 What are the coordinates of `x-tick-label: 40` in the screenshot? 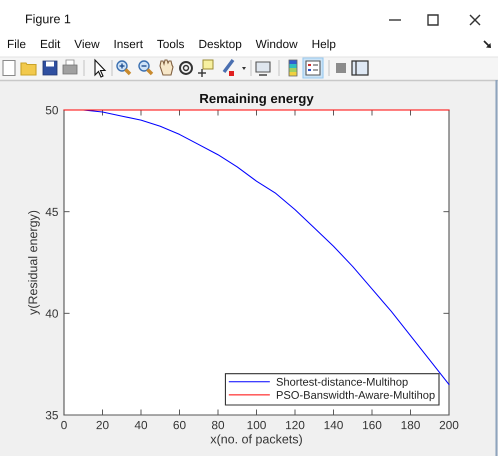 It's located at (141, 425).